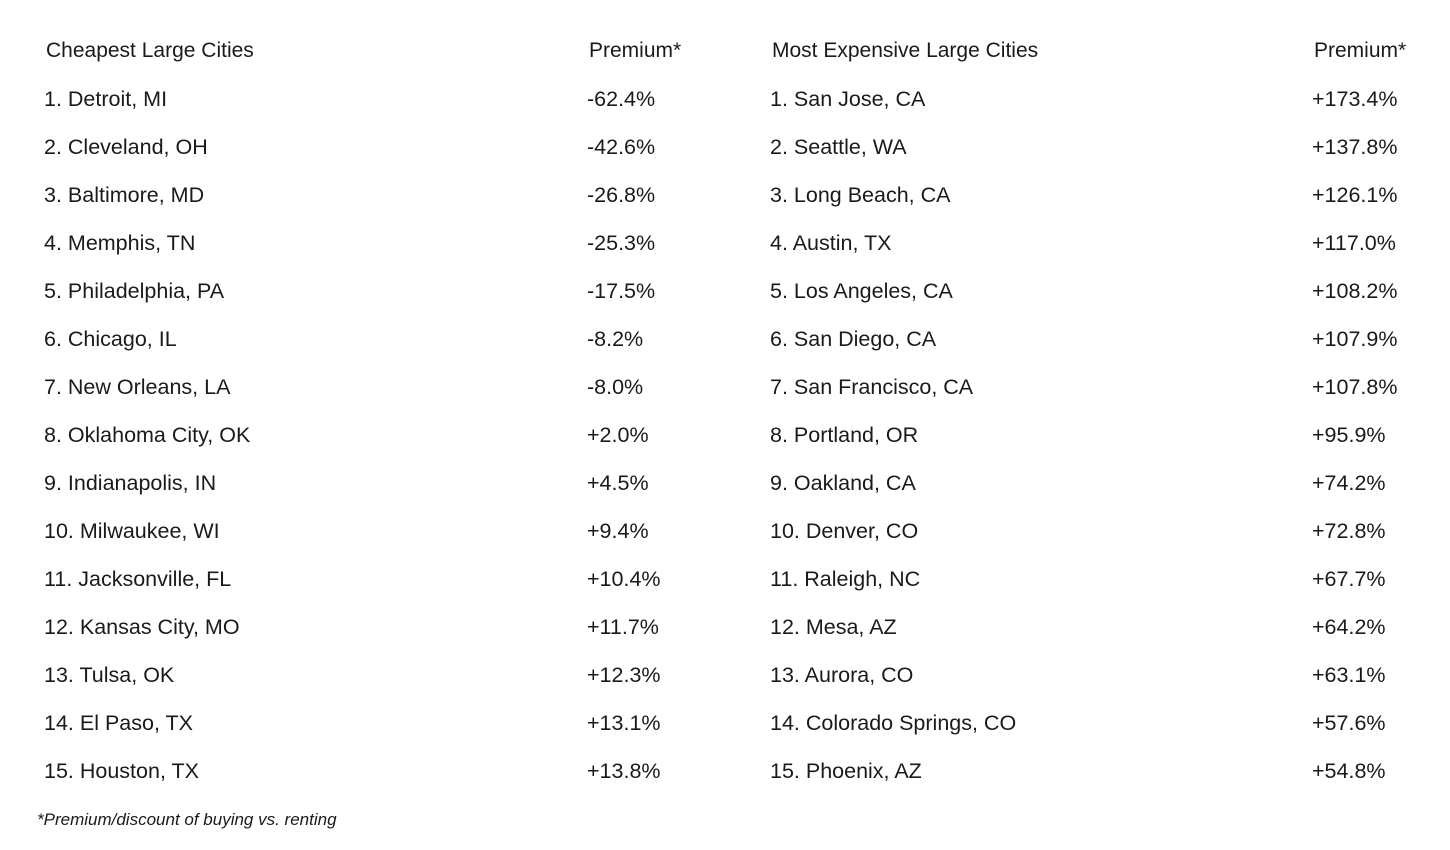 The height and width of the screenshot is (850, 1450). What do you see at coordinates (725, 252) in the screenshot?
I see `table-row: 4. Memphis, TN -25.3% 4. Austin, TX +117.0%` at bounding box center [725, 252].